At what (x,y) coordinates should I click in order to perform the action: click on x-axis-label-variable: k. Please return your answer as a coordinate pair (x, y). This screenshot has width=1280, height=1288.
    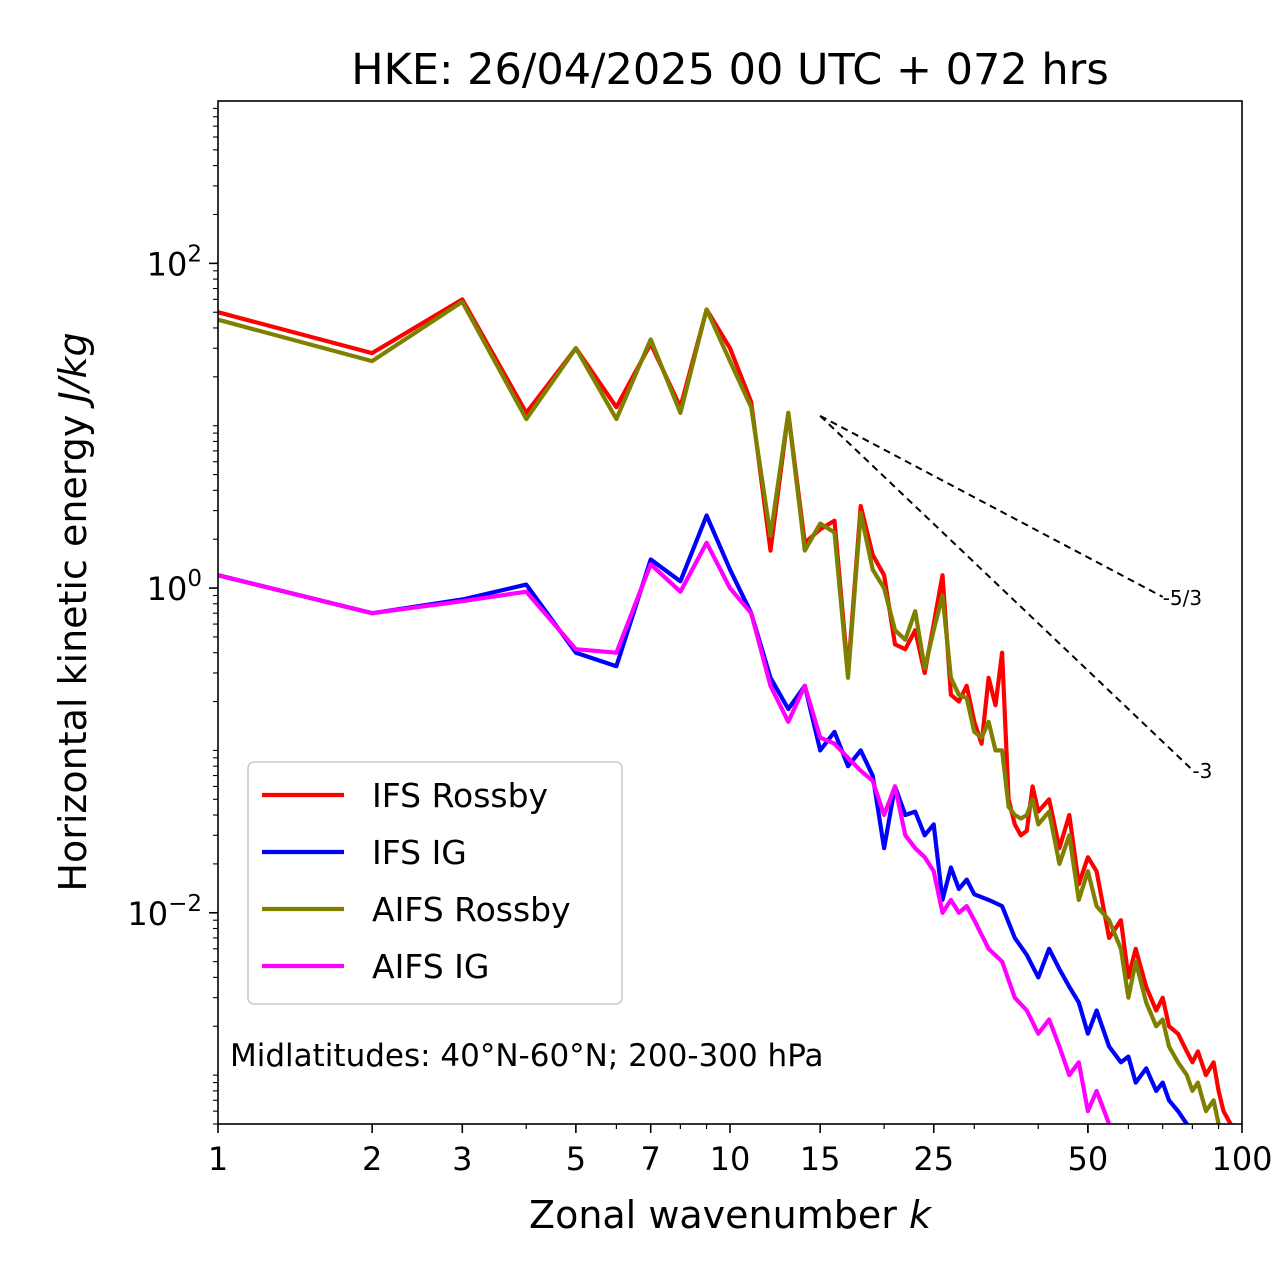
    Looking at the image, I should click on (921, 1215).